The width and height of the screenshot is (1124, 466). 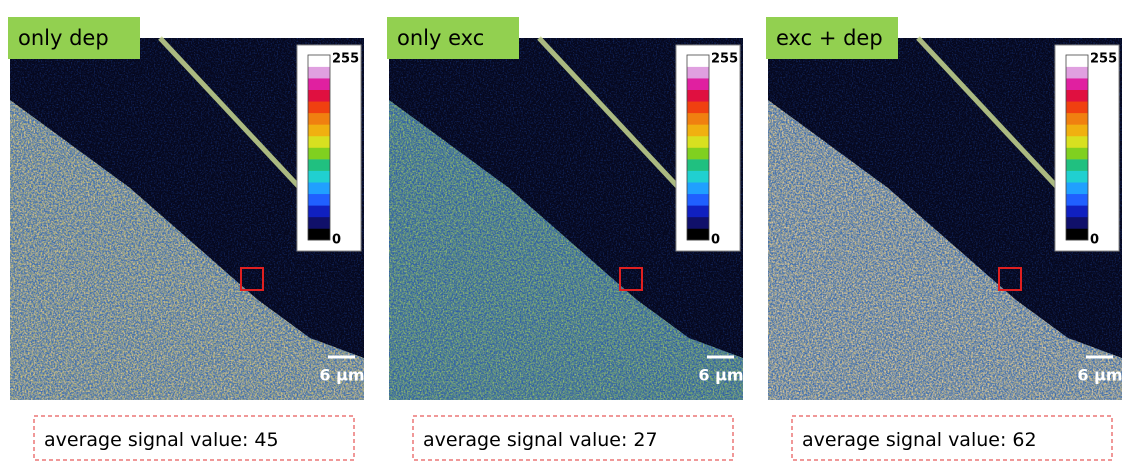 I want to click on caption-value: 45, so click(x=266, y=440).